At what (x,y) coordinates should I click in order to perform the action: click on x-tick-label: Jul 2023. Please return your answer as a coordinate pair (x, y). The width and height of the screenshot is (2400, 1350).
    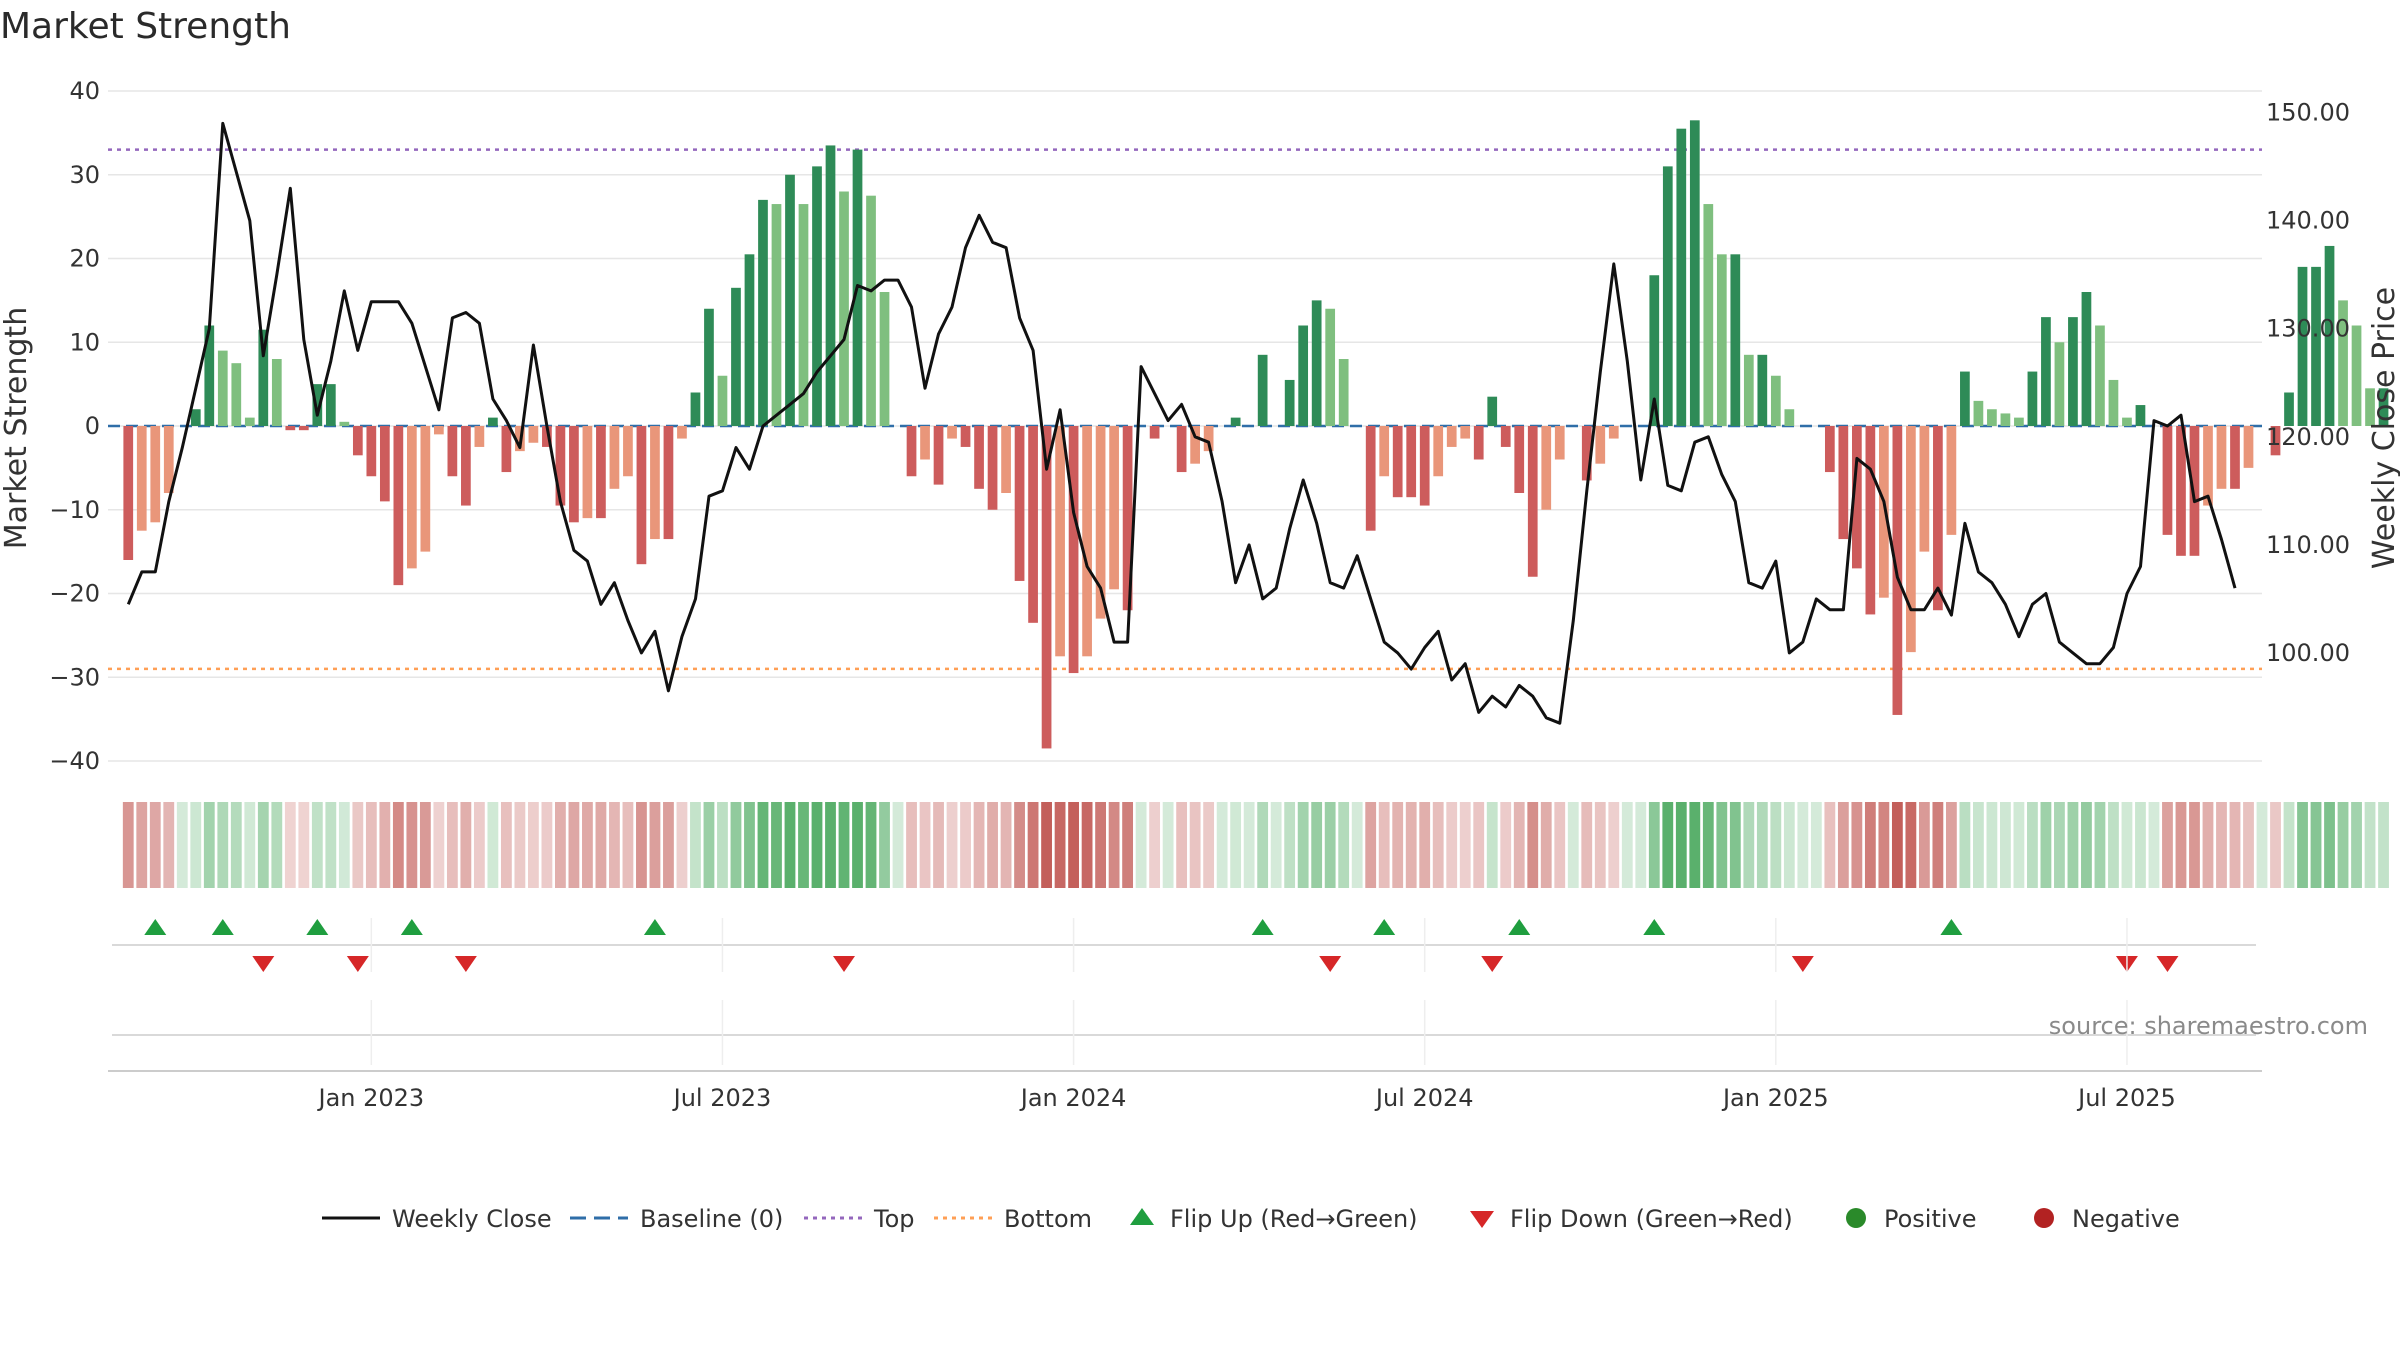
    Looking at the image, I should click on (722, 1098).